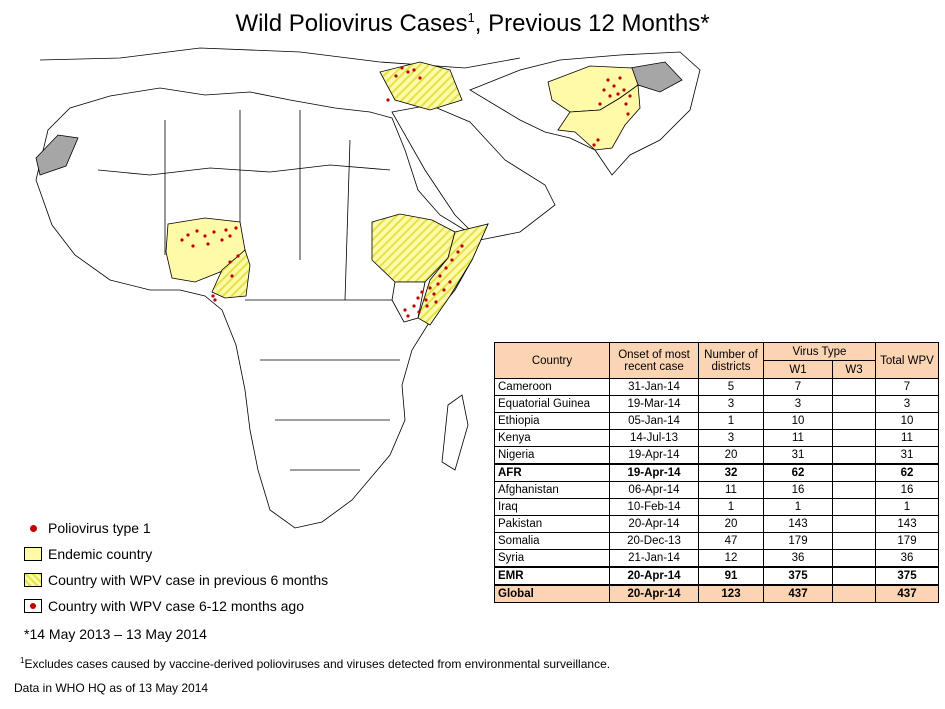 Image resolution: width=945 pixels, height=709 pixels. I want to click on cell-country: Somalia, so click(552, 541).